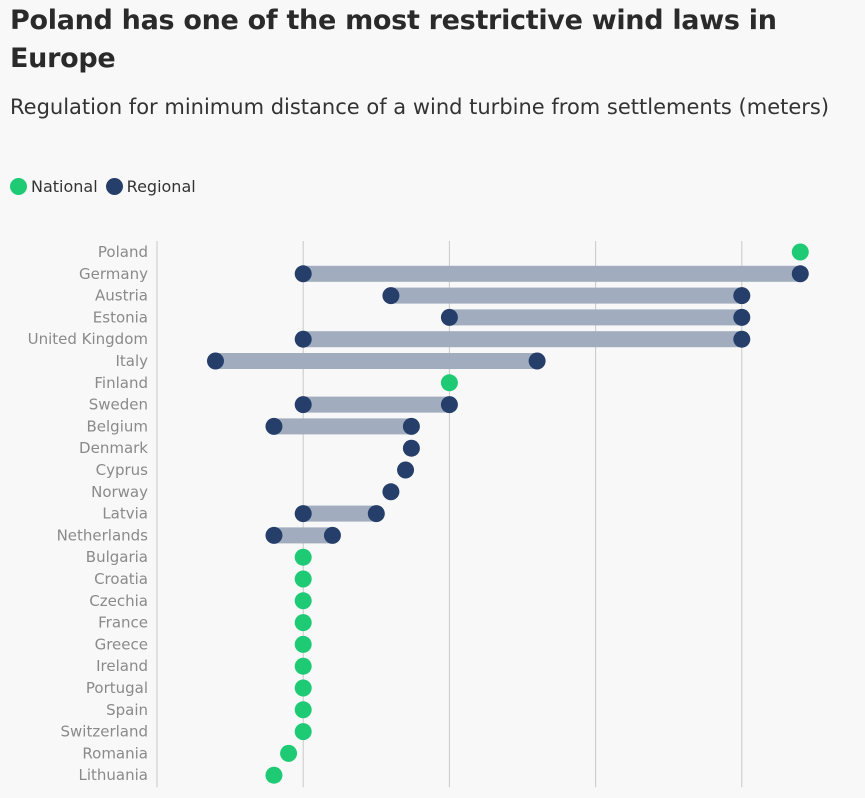 This screenshot has width=865, height=798. What do you see at coordinates (113, 448) in the screenshot?
I see `row-label-denmark: Denmark` at bounding box center [113, 448].